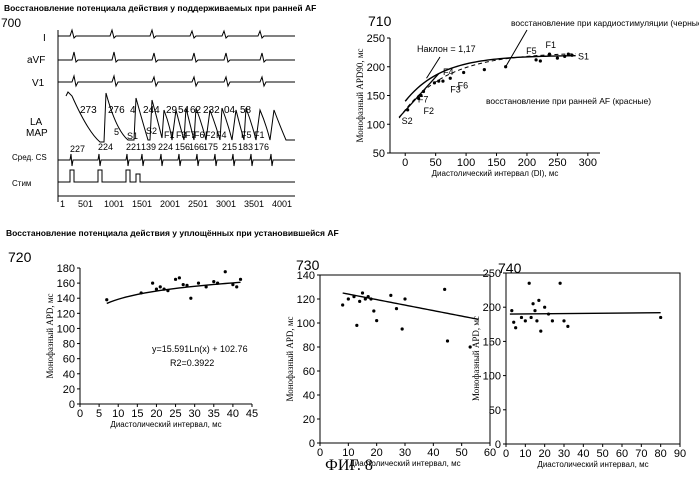  Describe the element at coordinates (148, 147) in the screenshot. I see `map-bottom-number: 139` at that location.